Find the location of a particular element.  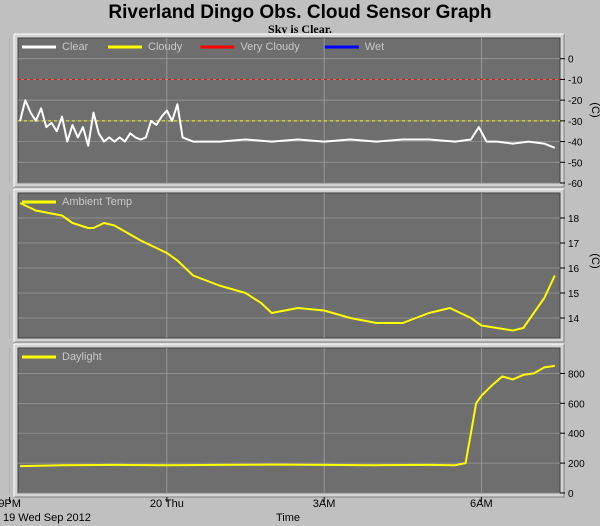

y-tick-label: 17 is located at coordinates (574, 244).